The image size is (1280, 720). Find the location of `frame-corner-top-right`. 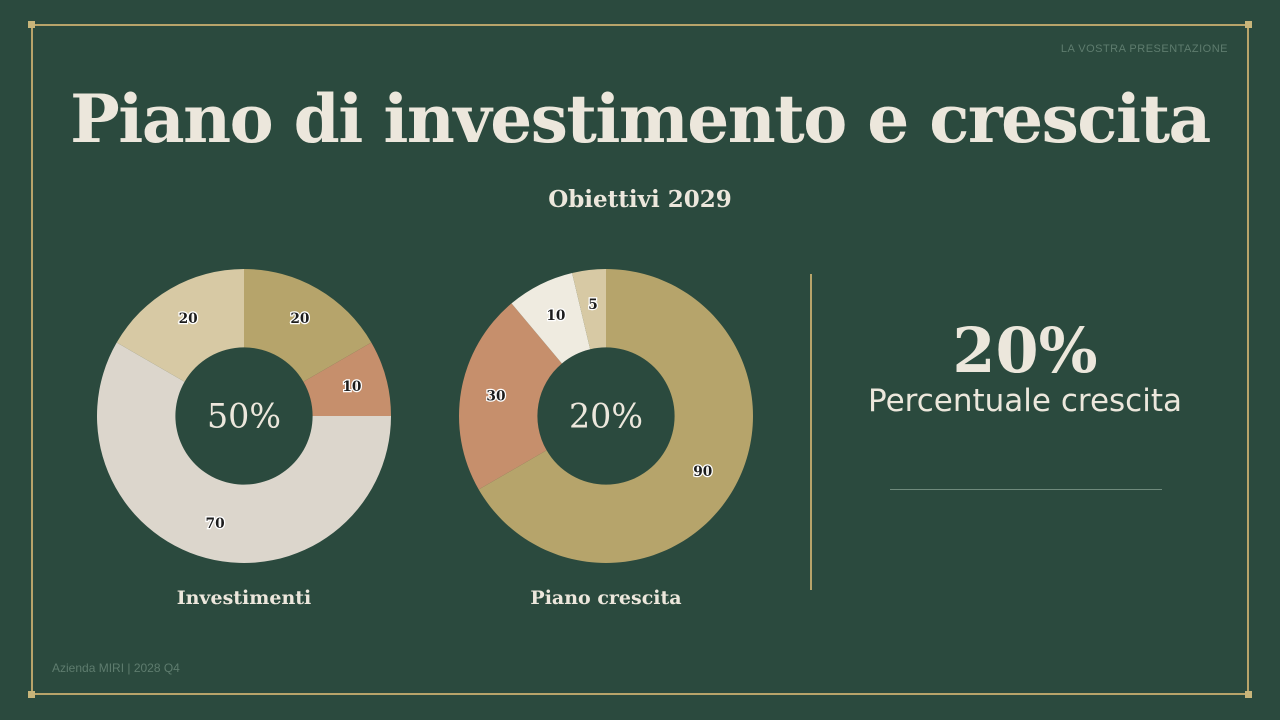

frame-corner-top-right is located at coordinates (1248, 24).